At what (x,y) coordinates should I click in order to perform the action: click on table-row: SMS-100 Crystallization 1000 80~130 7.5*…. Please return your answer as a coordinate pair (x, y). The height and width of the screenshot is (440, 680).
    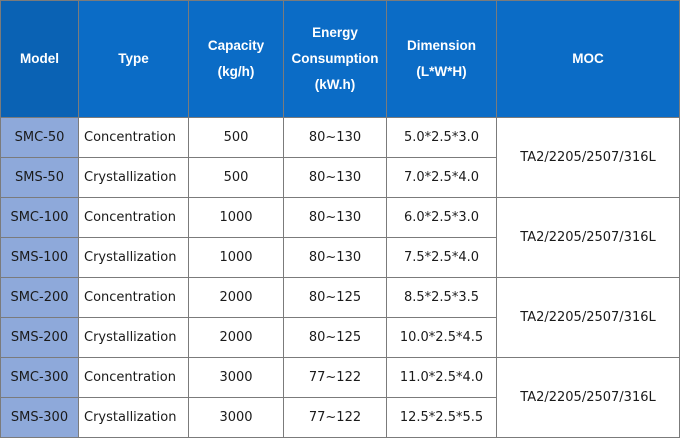
    Looking at the image, I should click on (340, 257).